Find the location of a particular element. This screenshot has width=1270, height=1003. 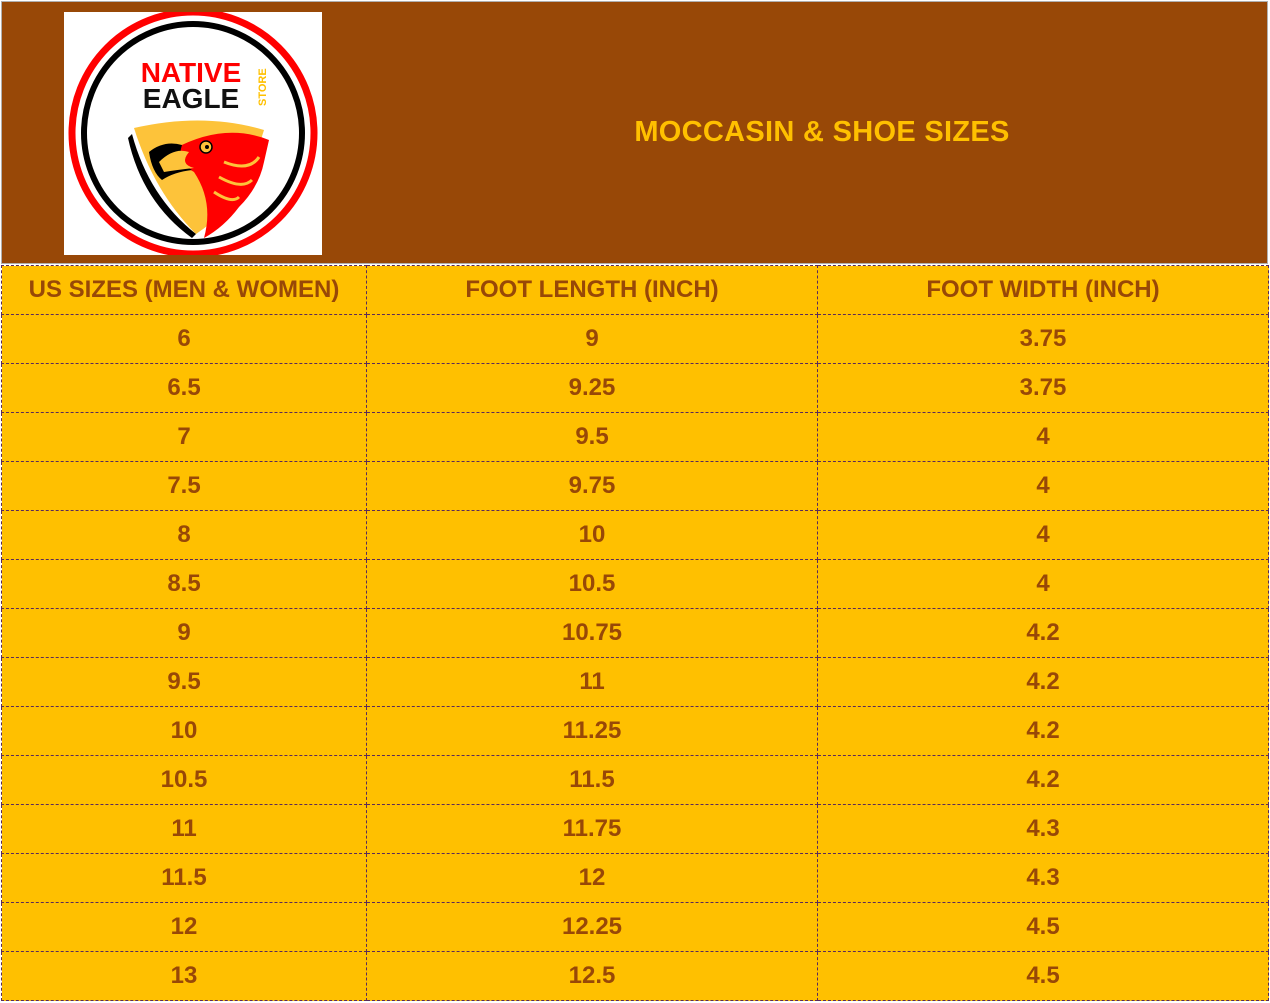

us-size-cell: 9 is located at coordinates (184, 633).